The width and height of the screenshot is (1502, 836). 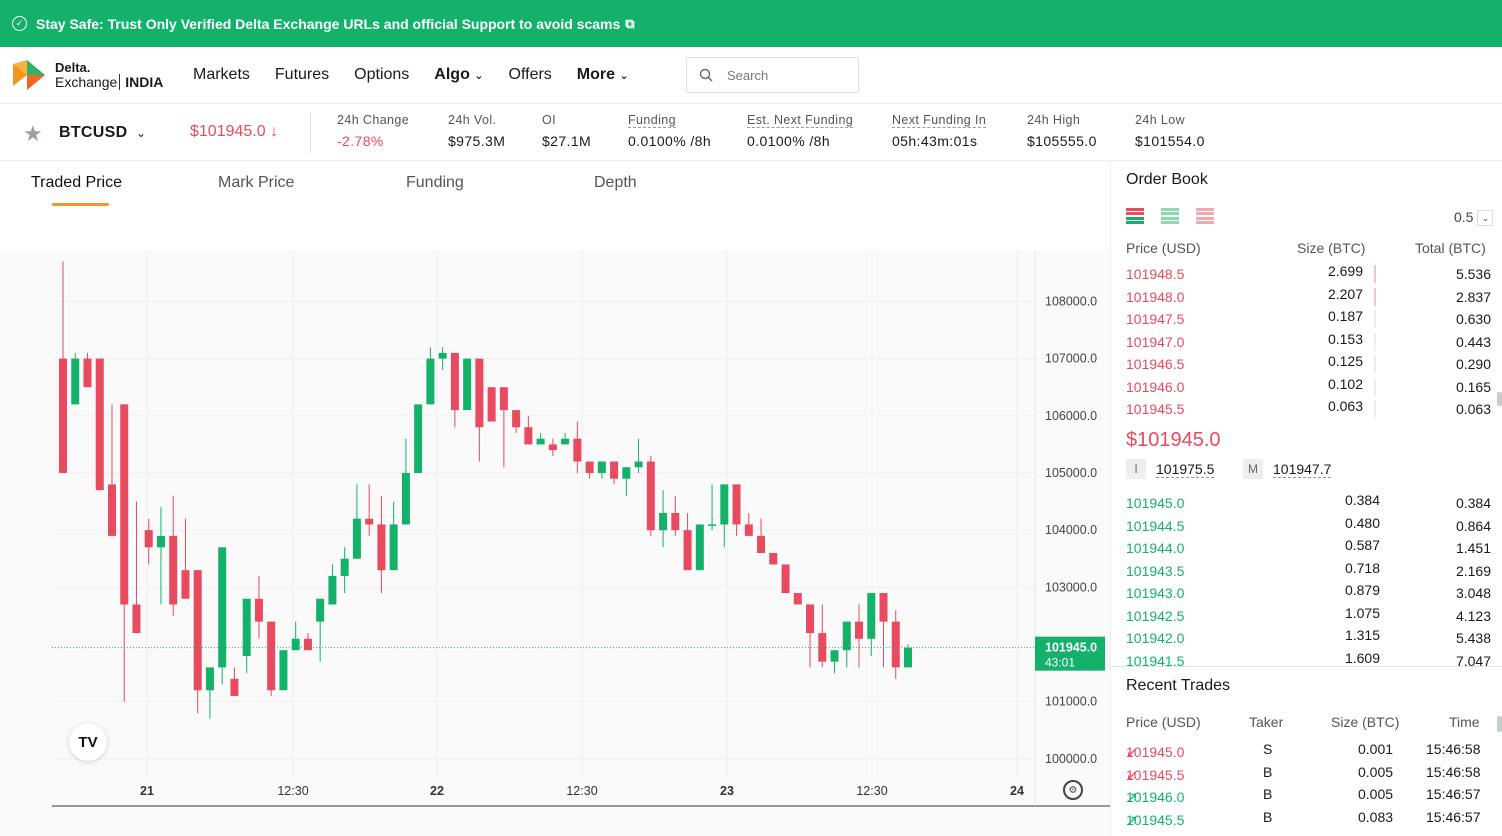 I want to click on tab-funding: Funding, so click(x=435, y=182).